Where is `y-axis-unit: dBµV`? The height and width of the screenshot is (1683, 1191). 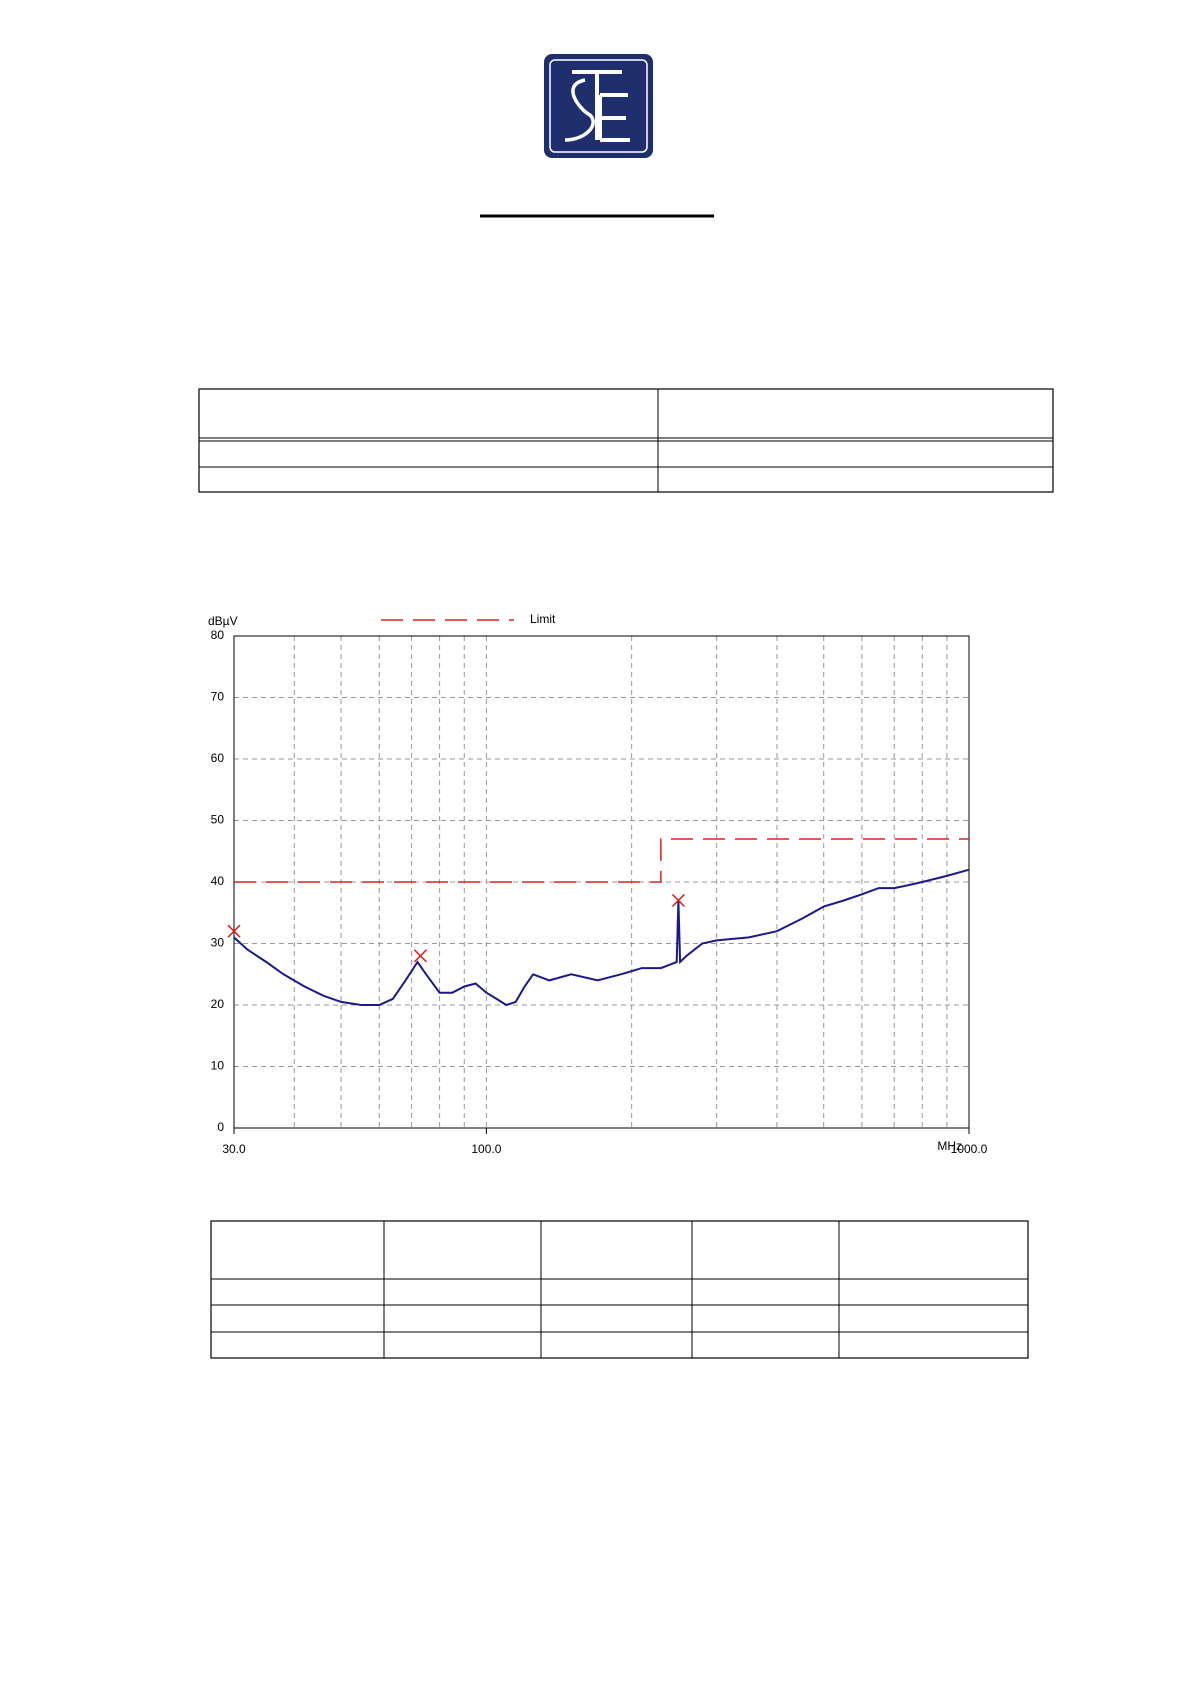 y-axis-unit: dBµV is located at coordinates (223, 621).